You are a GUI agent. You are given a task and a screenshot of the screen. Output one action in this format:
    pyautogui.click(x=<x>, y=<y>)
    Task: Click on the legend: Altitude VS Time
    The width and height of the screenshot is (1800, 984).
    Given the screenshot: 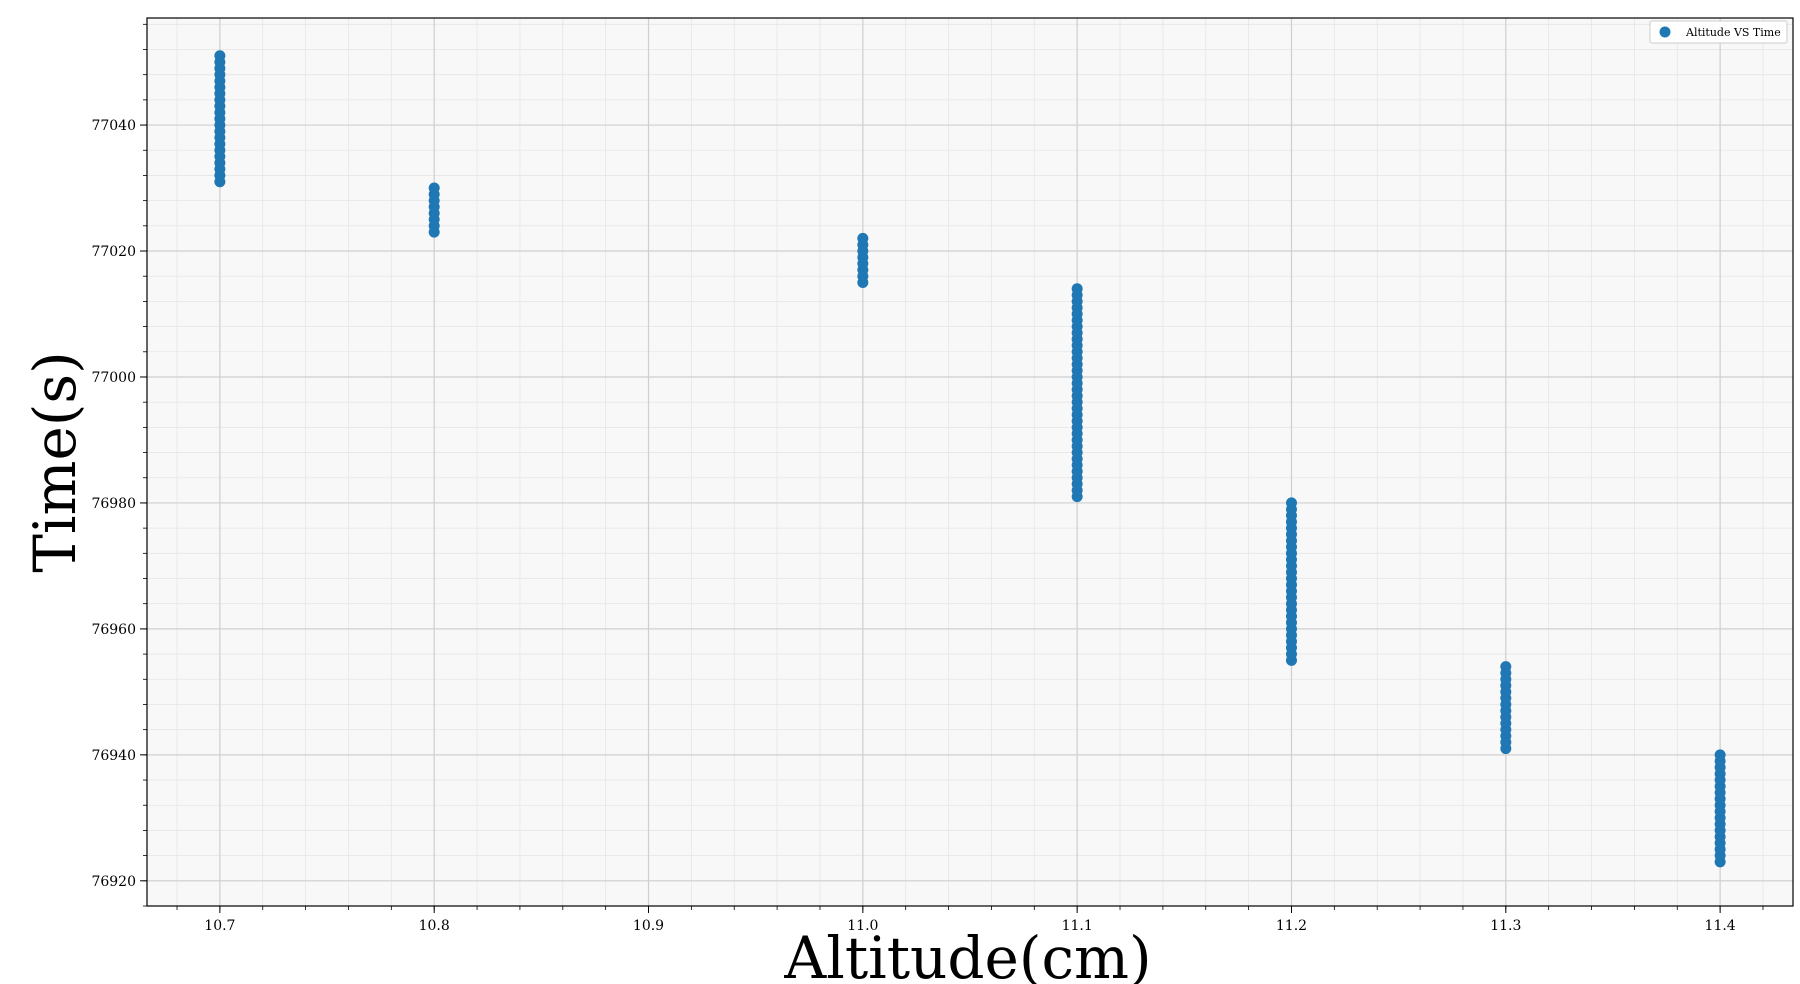 What is the action you would take?
    pyautogui.click(x=1718, y=32)
    